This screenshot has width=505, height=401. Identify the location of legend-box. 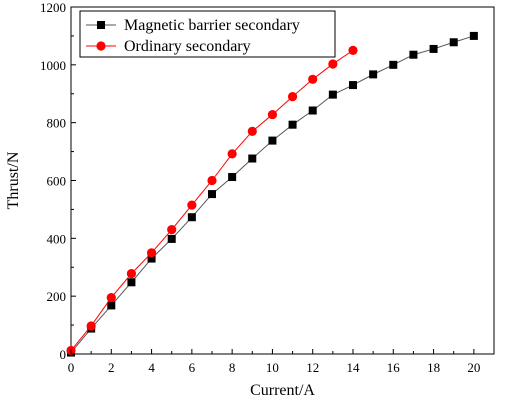
(207, 34).